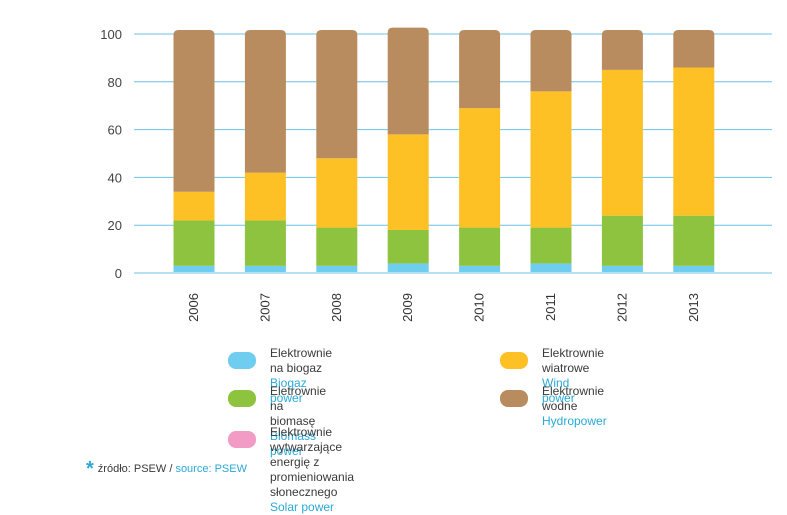 This screenshot has height=515, width=787. I want to click on bar-segment-biomass-2010, so click(480, 246).